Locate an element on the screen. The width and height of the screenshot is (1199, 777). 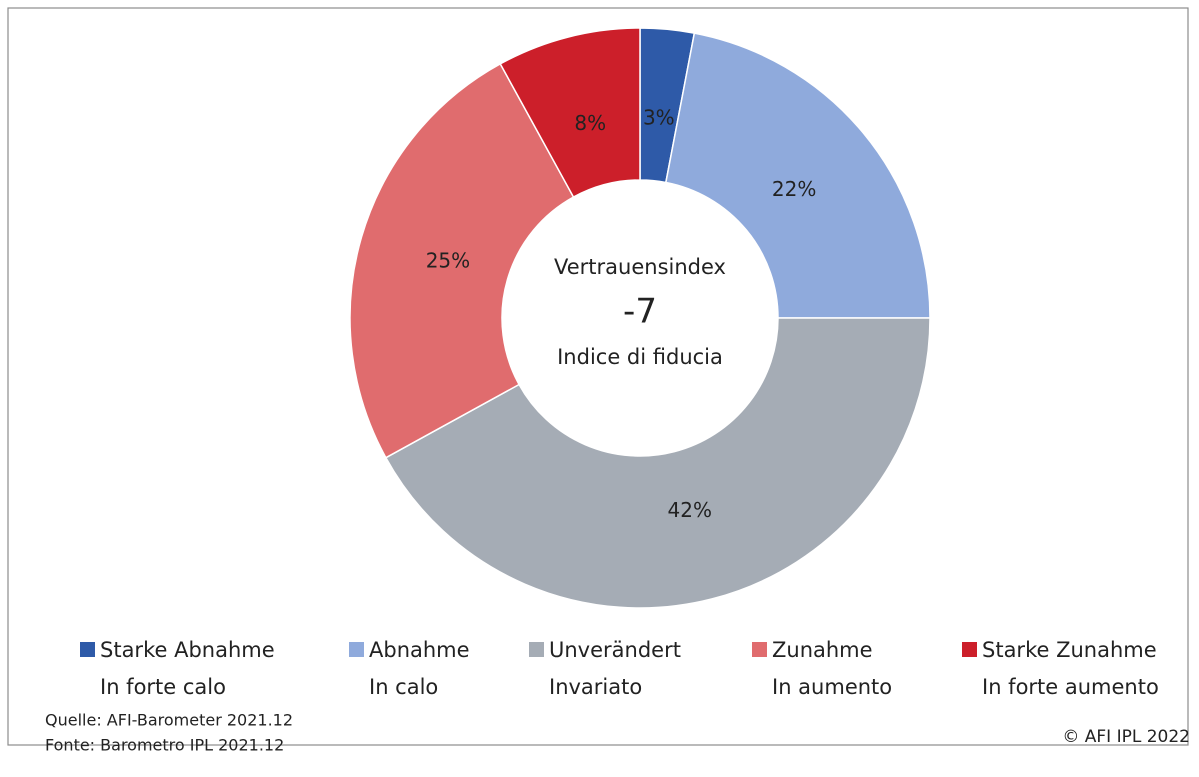
legend-label: Zunahme is located at coordinates (822, 650).